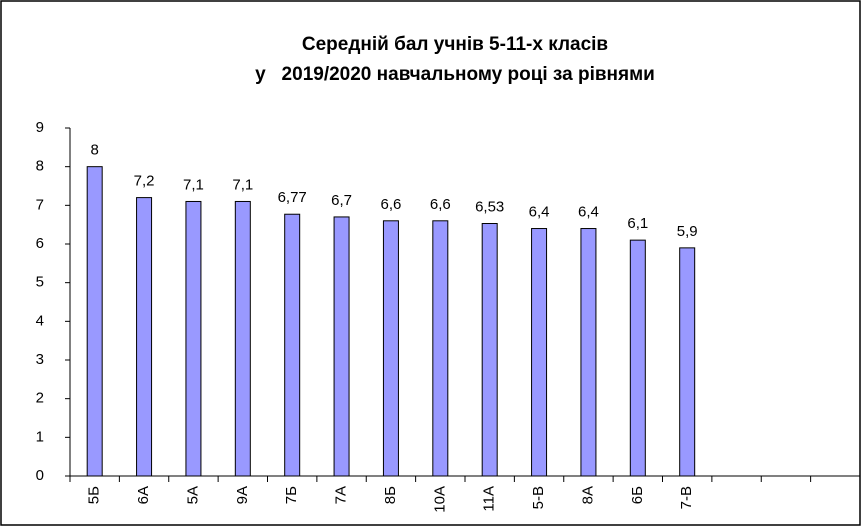 This screenshot has width=862, height=527. I want to click on data-label: 6,1, so click(637, 223).